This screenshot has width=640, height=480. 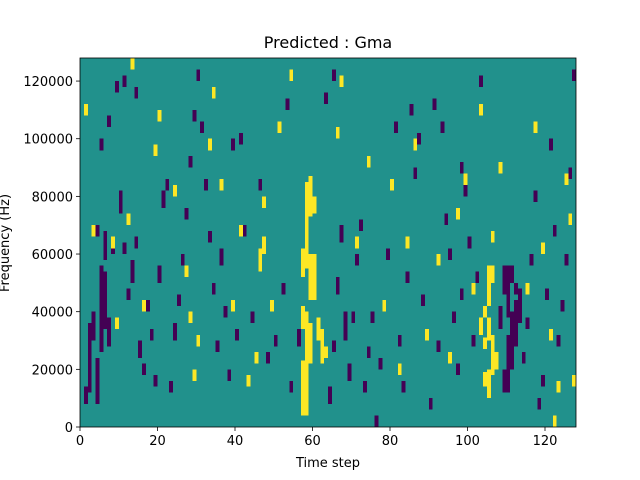 I want to click on y-tick-label: 60000, so click(x=52, y=255).